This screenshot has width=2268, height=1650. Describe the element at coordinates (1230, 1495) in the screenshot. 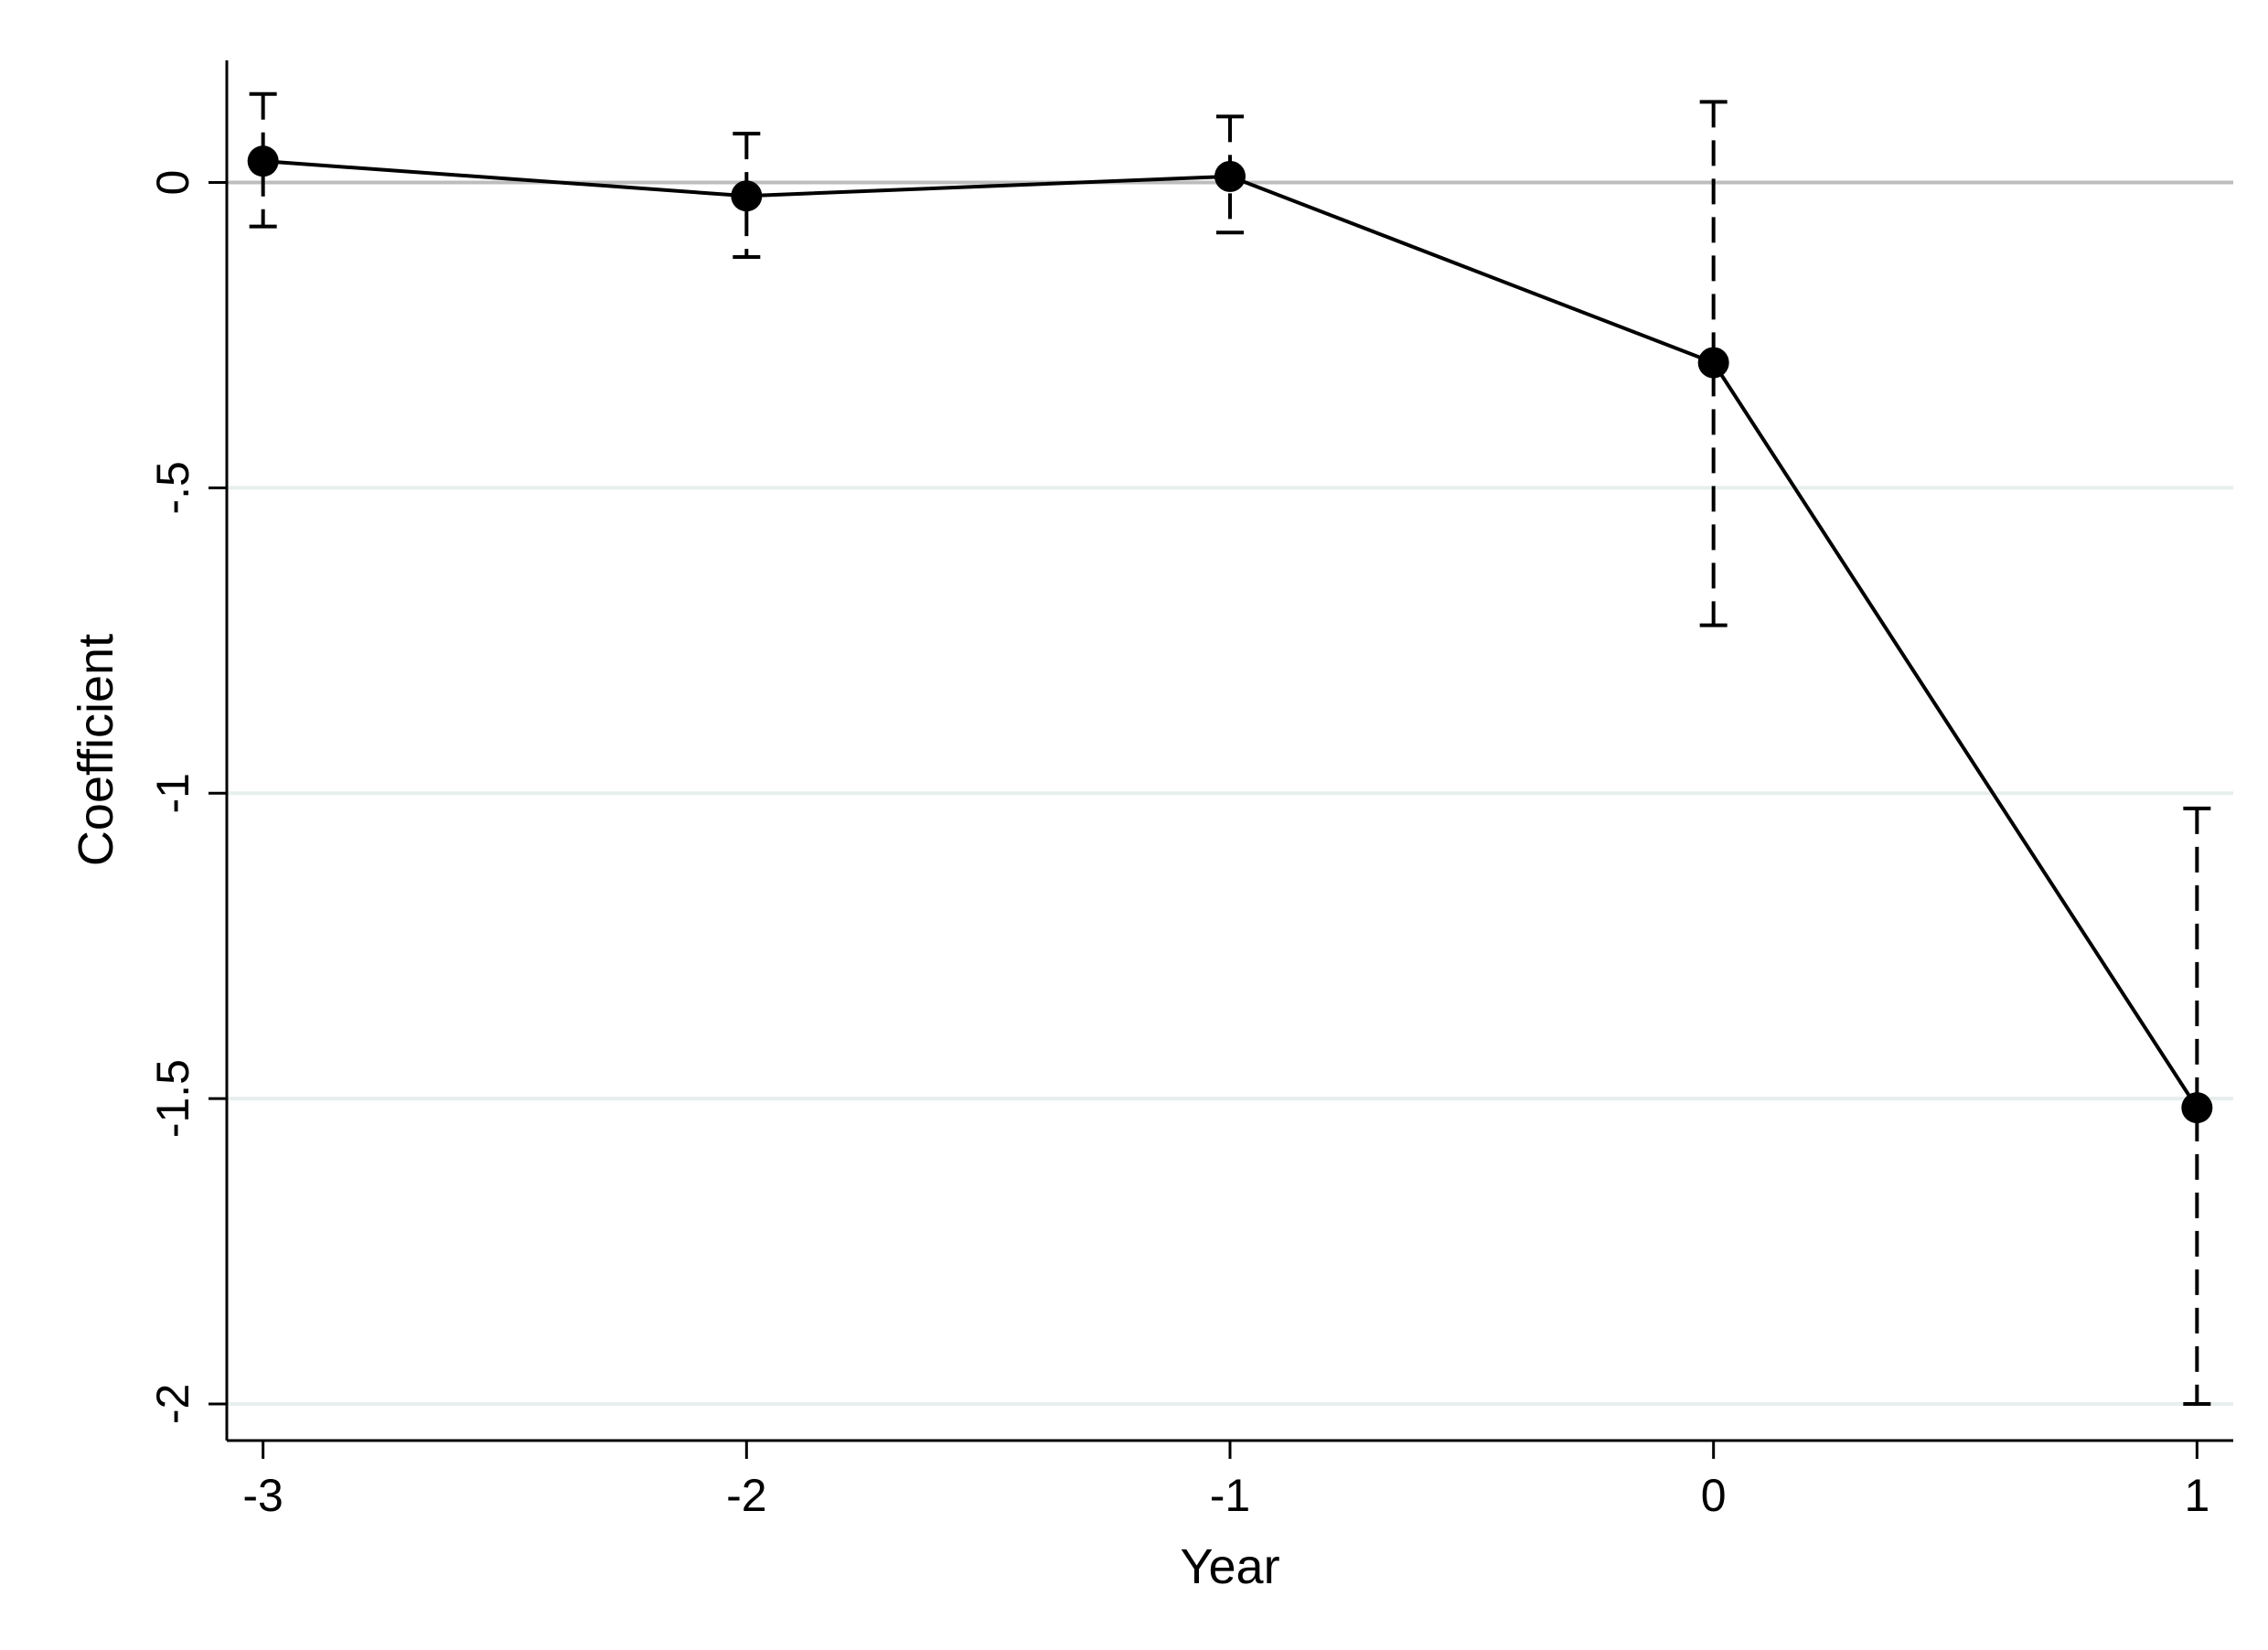

I see `x-tick-label: -1` at that location.